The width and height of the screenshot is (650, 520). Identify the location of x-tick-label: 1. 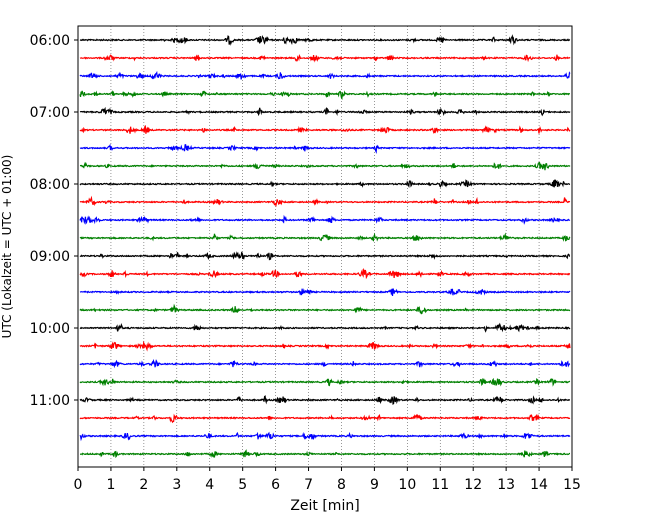
(110, 485).